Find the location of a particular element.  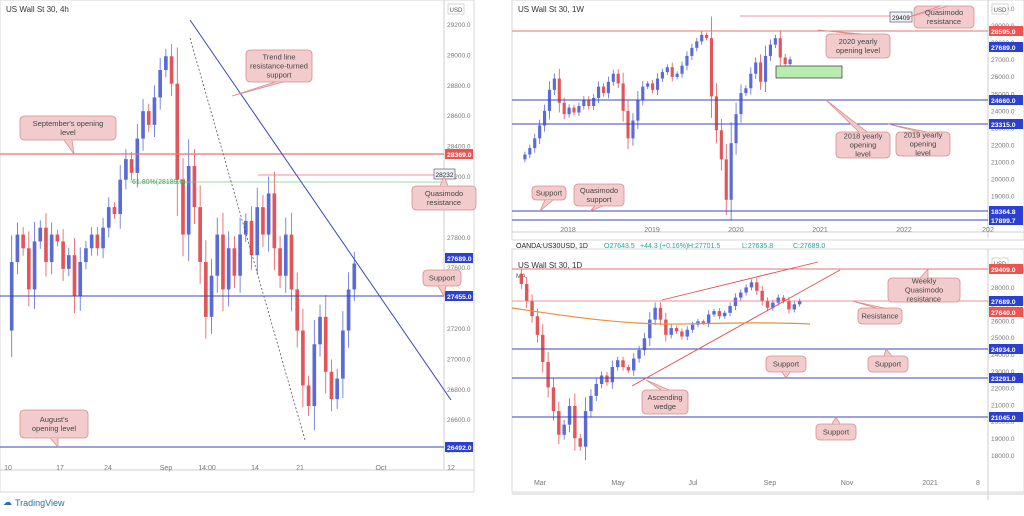

annotation-line: resistance-turned is located at coordinates (279, 66).